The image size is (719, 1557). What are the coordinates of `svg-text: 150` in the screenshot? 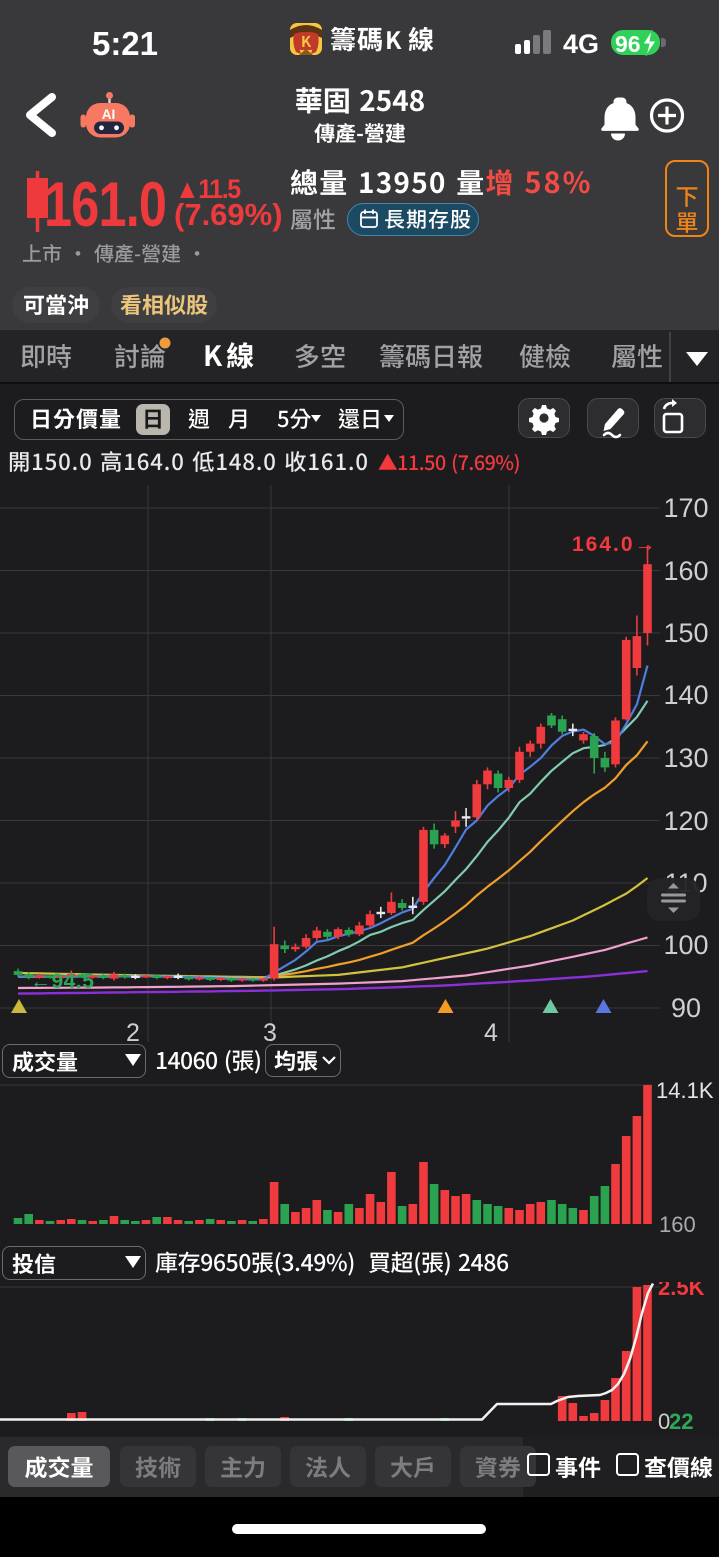 It's located at (685, 633).